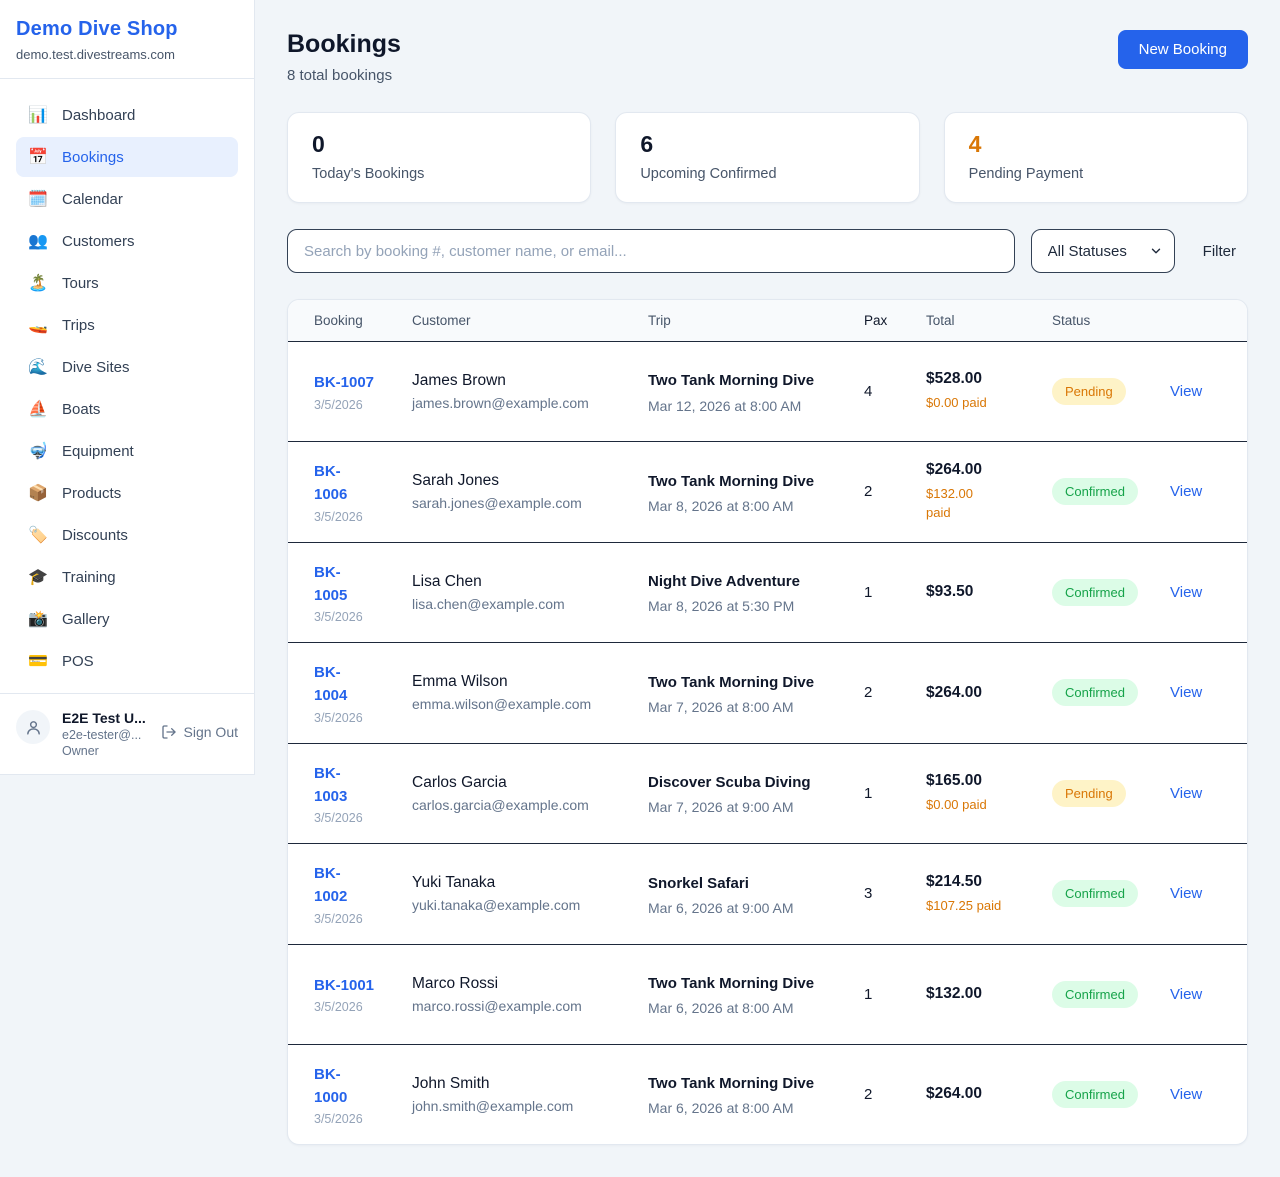 The image size is (1280, 1177). Describe the element at coordinates (38, 157) in the screenshot. I see `bookings-icon: 📅` at that location.